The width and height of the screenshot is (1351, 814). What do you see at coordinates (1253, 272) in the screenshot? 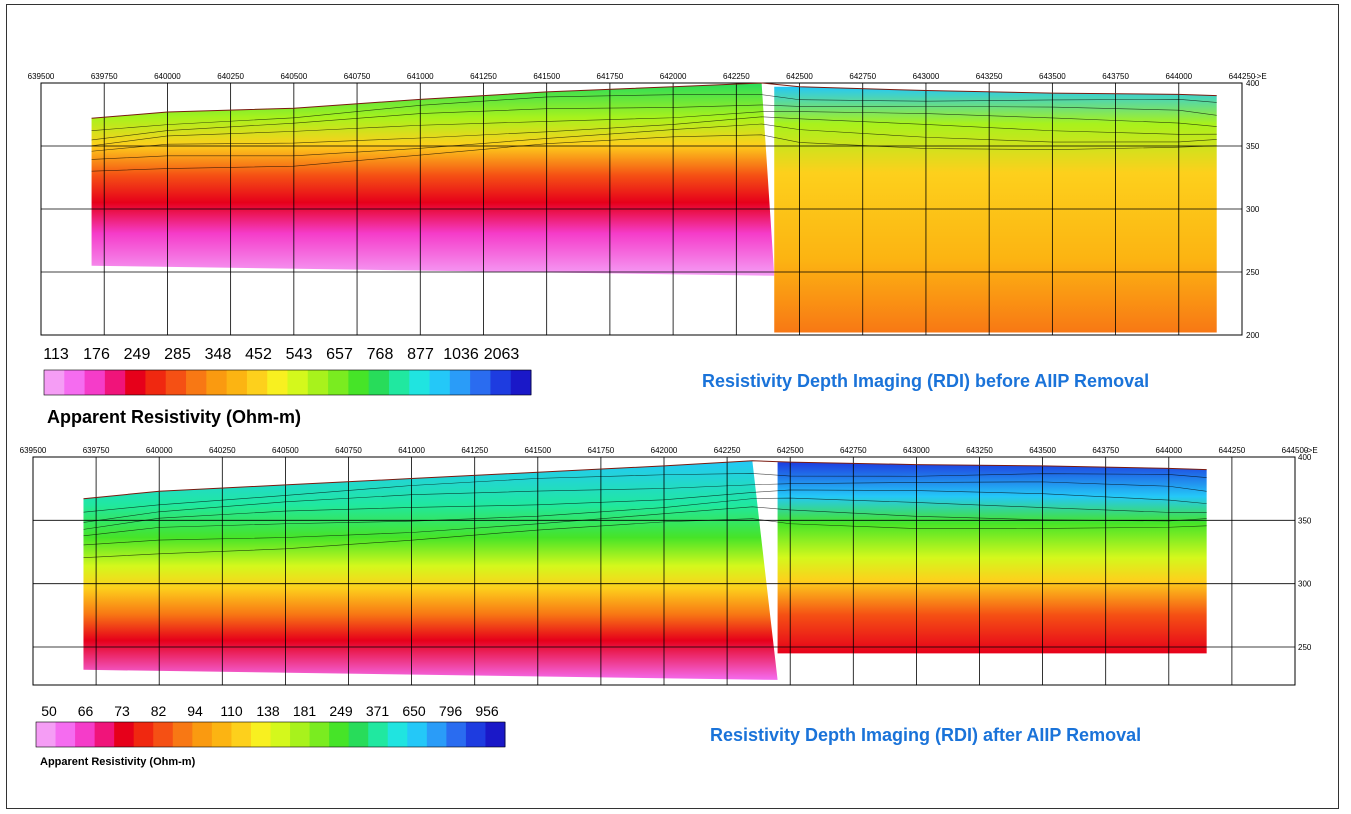
I see `y-tick-label: 250` at bounding box center [1253, 272].